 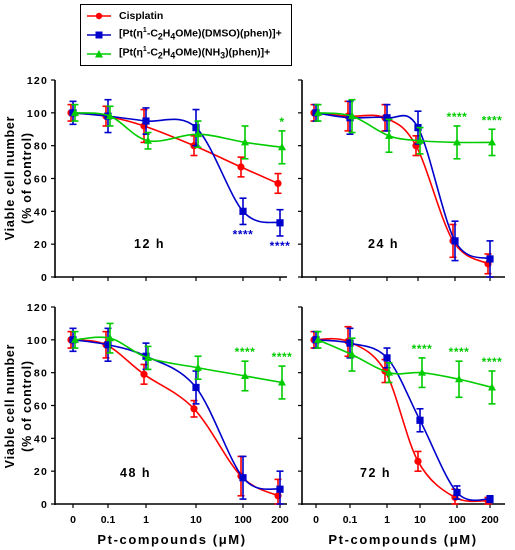 What do you see at coordinates (135, 473) in the screenshot?
I see `panel-time-label: 48 h` at bounding box center [135, 473].